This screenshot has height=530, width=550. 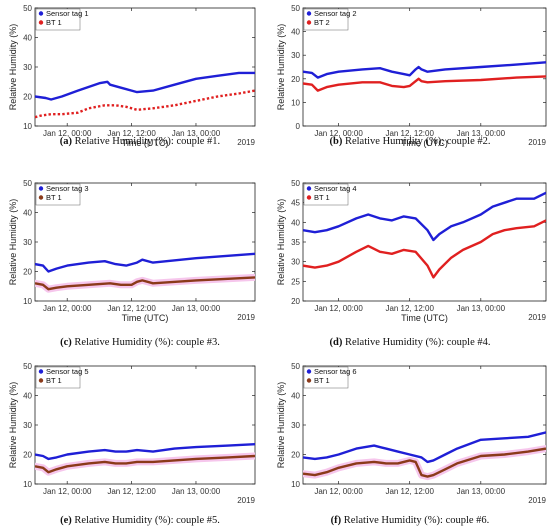 I want to click on panel-caption: (a) Relative Humidity (%): couple #1., so click(x=140, y=141).